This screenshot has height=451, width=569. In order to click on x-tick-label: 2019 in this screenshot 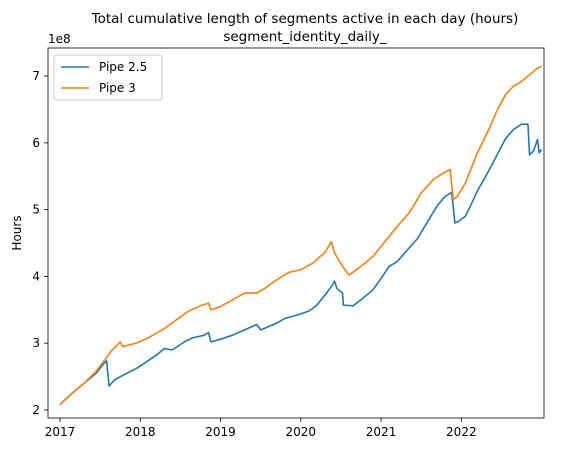, I will do `click(220, 432)`.